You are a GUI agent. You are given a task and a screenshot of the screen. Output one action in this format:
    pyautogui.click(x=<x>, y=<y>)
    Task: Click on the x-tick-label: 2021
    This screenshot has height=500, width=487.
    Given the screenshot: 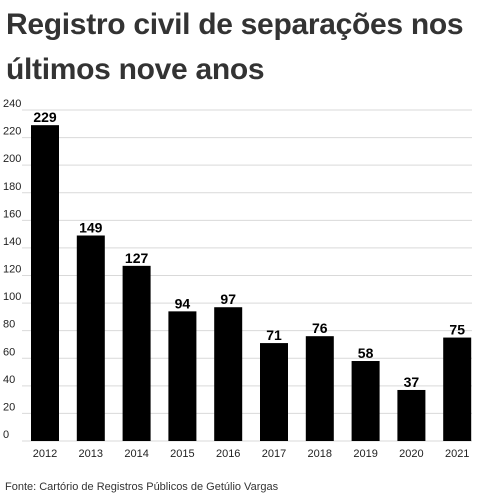 What is the action you would take?
    pyautogui.click(x=457, y=454)
    